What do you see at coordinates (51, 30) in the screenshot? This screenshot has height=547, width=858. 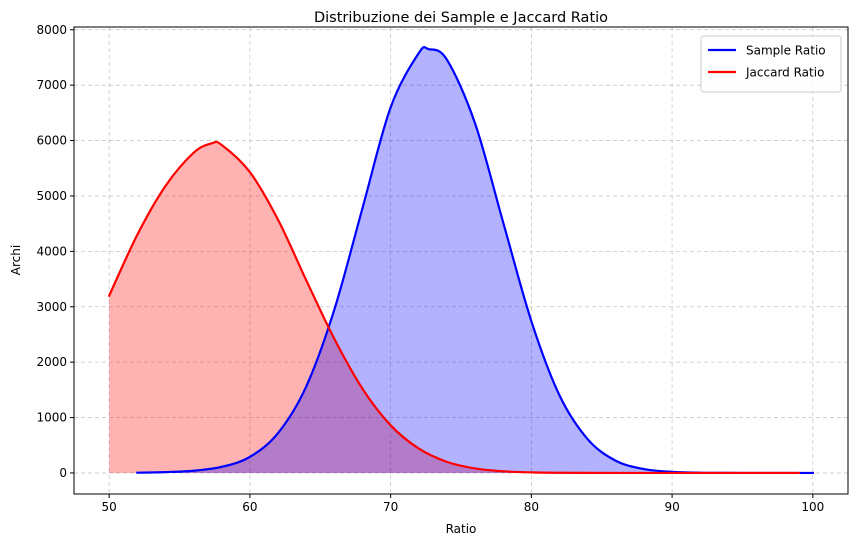 I see `y-tick-label: 8000` at bounding box center [51, 30].